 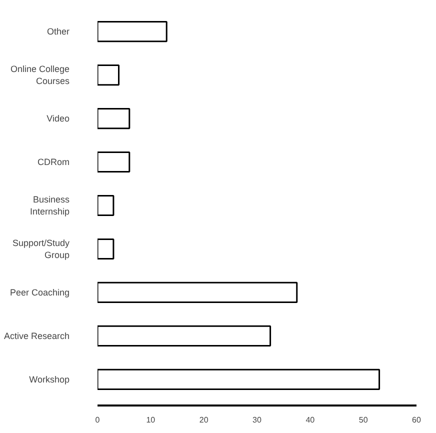 What do you see at coordinates (49, 379) in the screenshot?
I see `y-tick-label: Workshop` at bounding box center [49, 379].